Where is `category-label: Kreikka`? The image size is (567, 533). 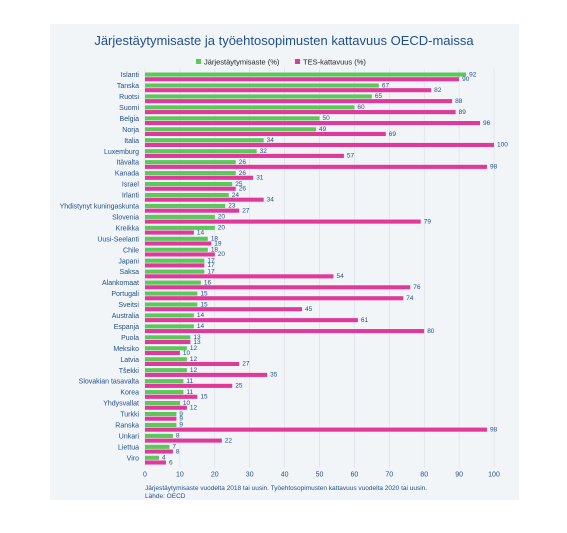
category-label: Kreikka is located at coordinates (127, 228).